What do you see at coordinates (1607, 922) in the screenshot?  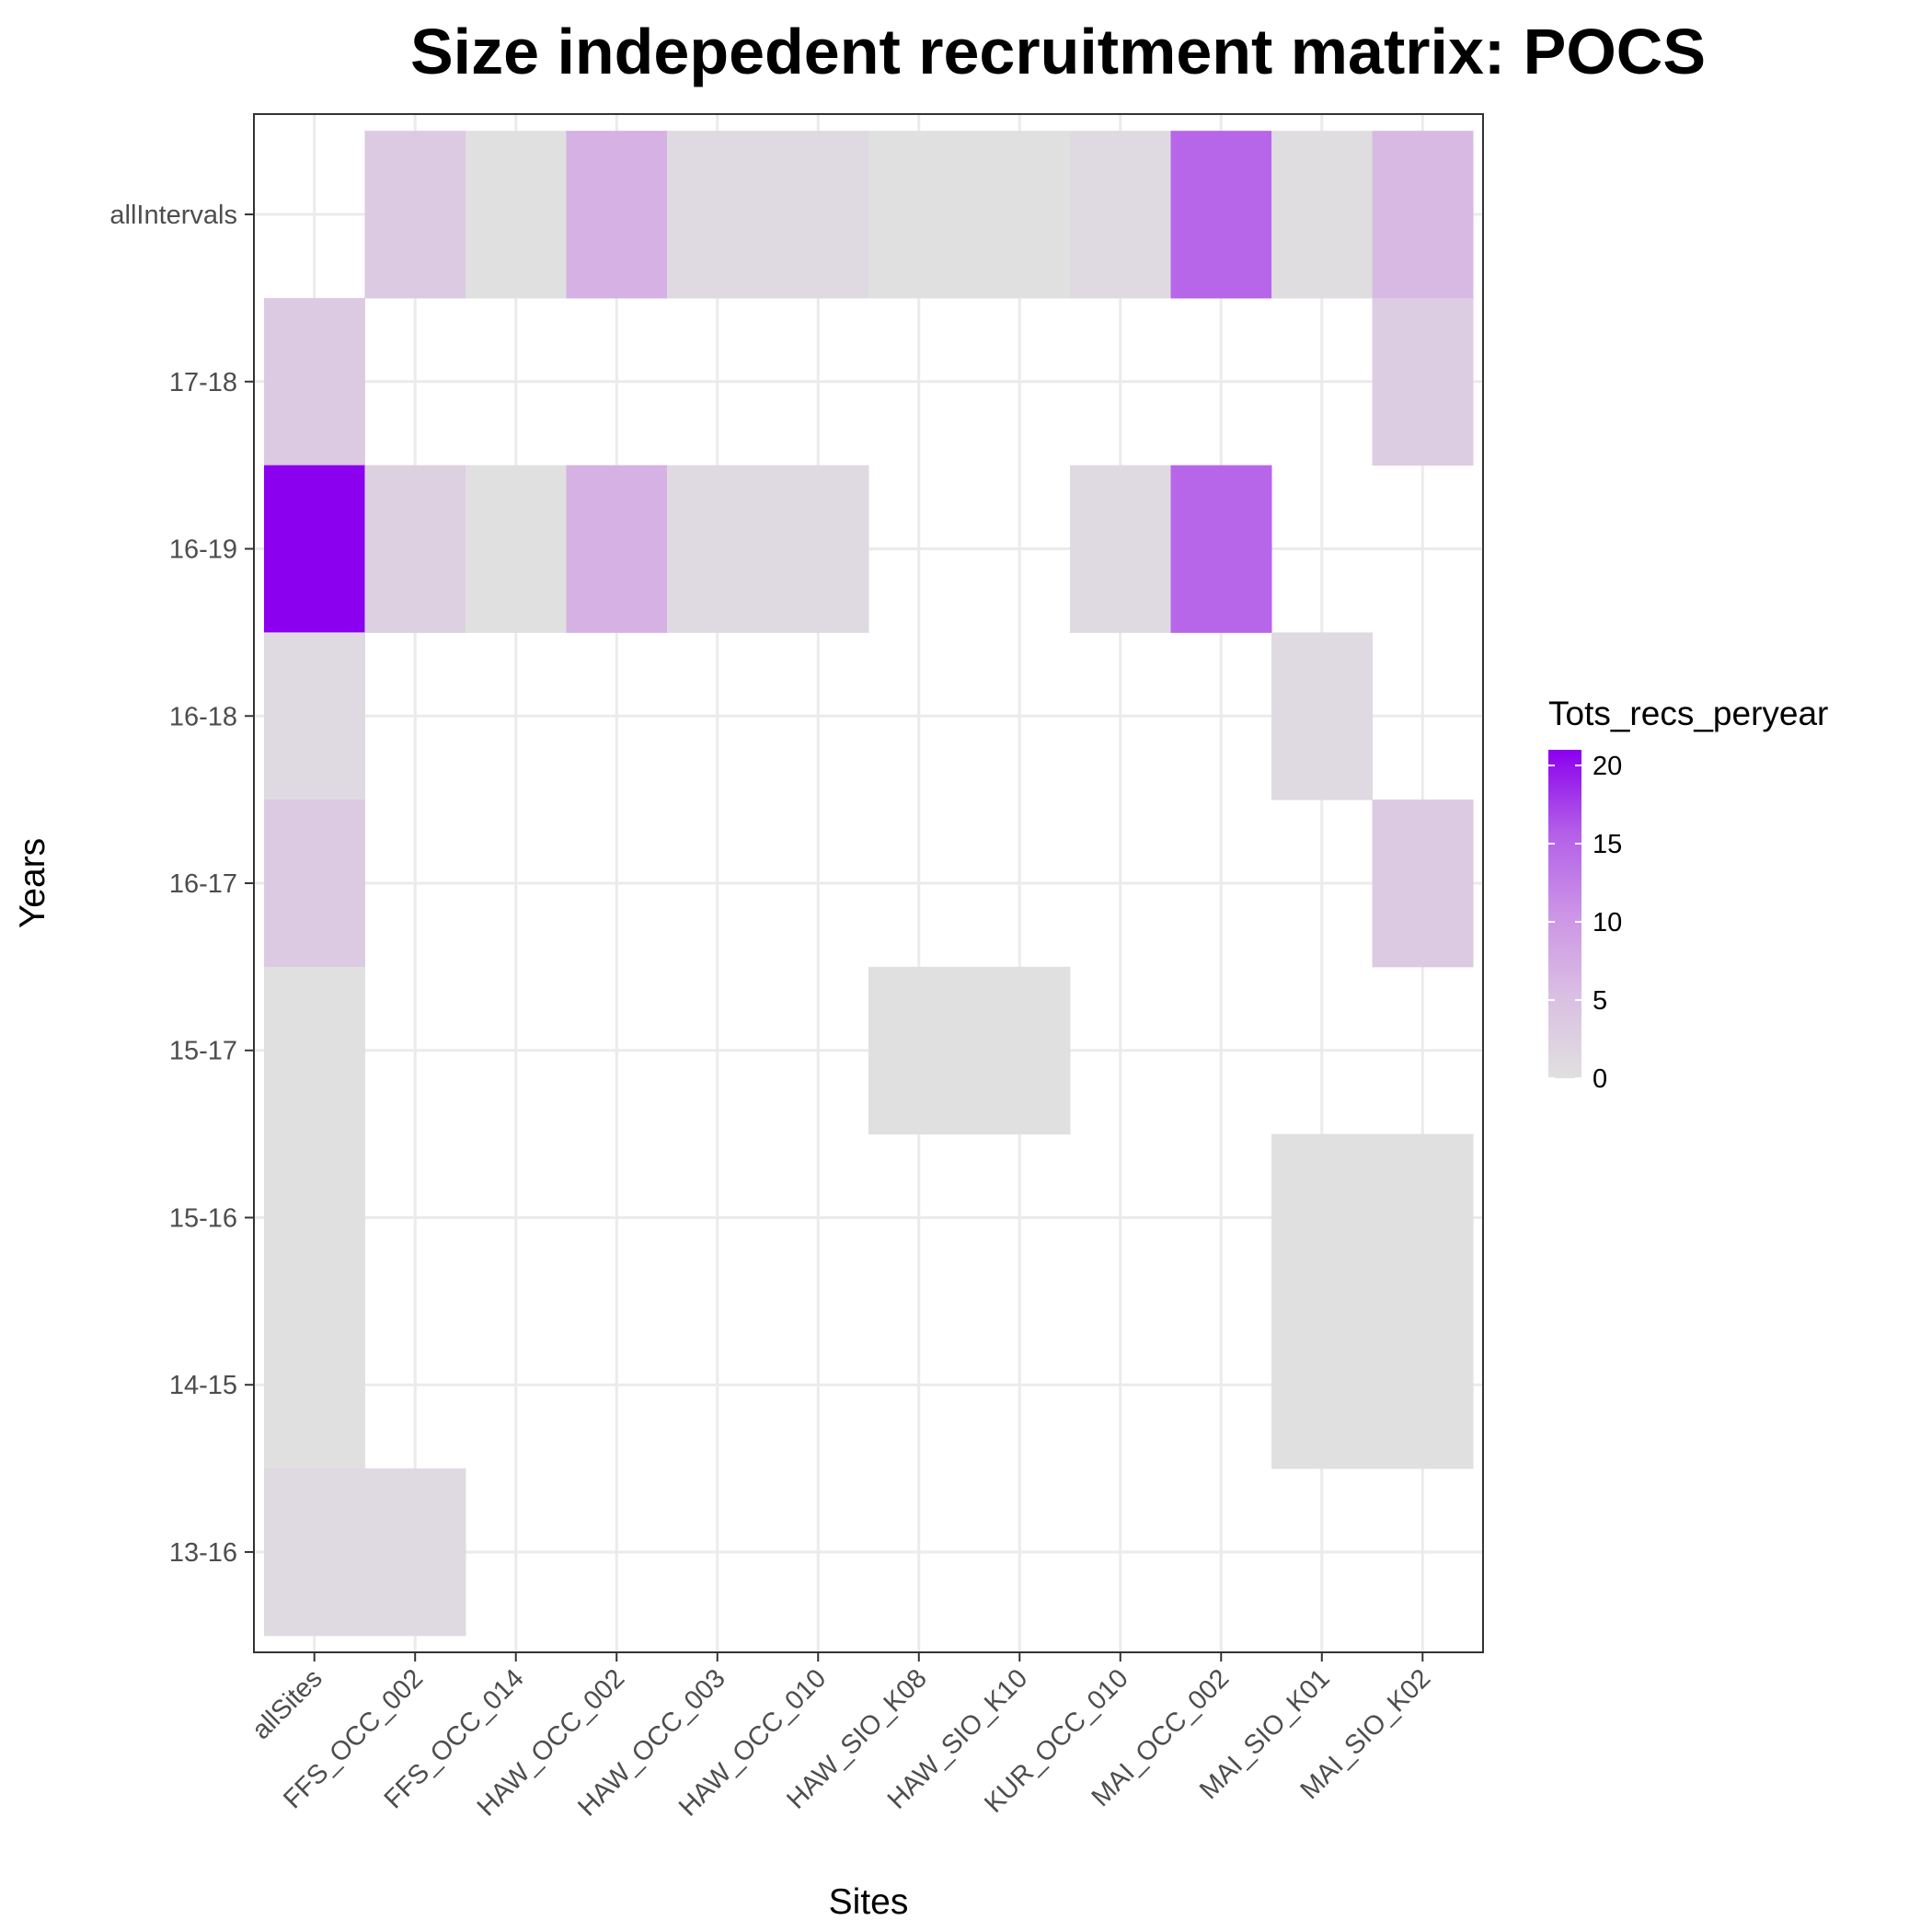 I see `legend-tick-label: 10` at bounding box center [1607, 922].